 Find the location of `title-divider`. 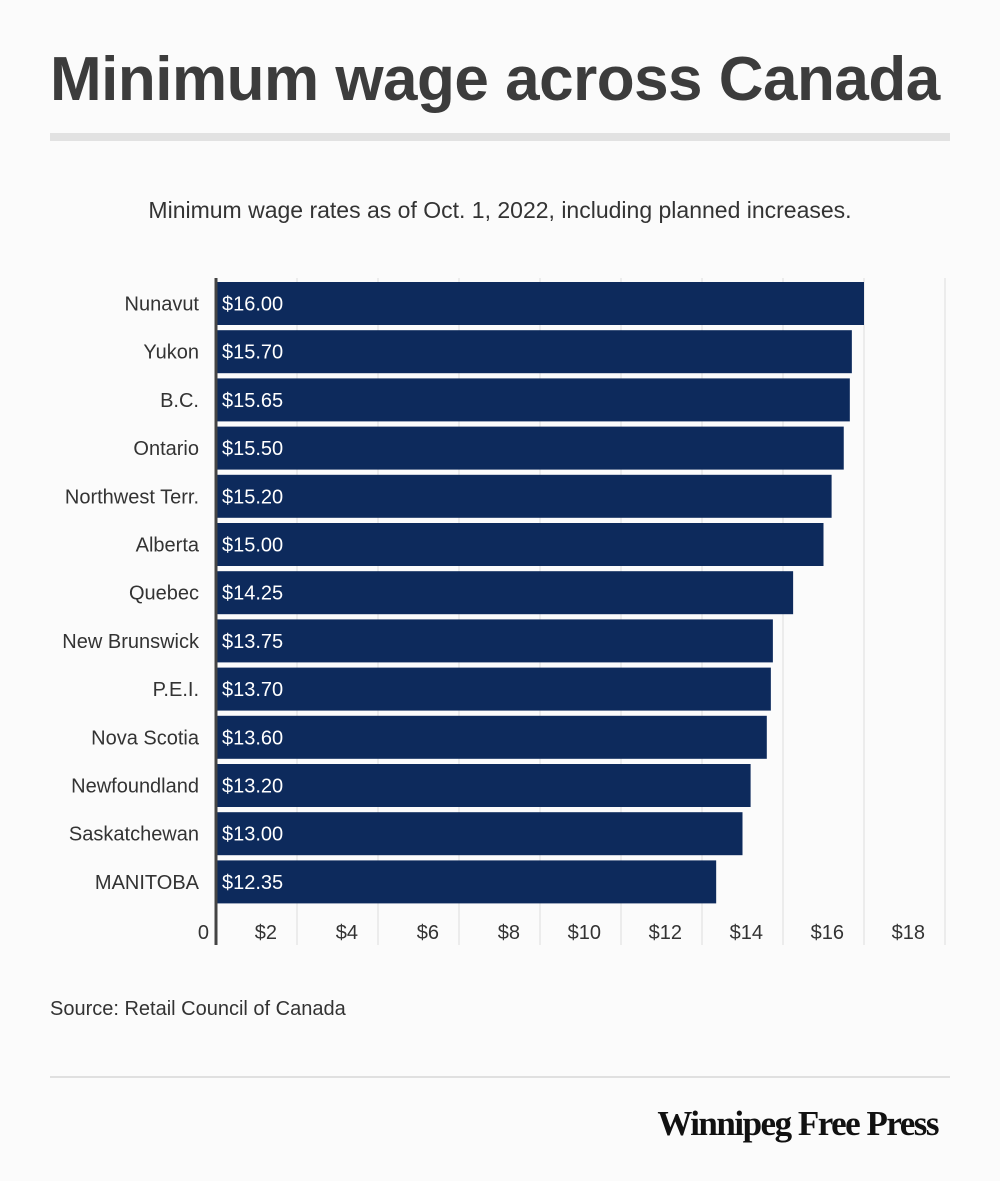

title-divider is located at coordinates (500, 137).